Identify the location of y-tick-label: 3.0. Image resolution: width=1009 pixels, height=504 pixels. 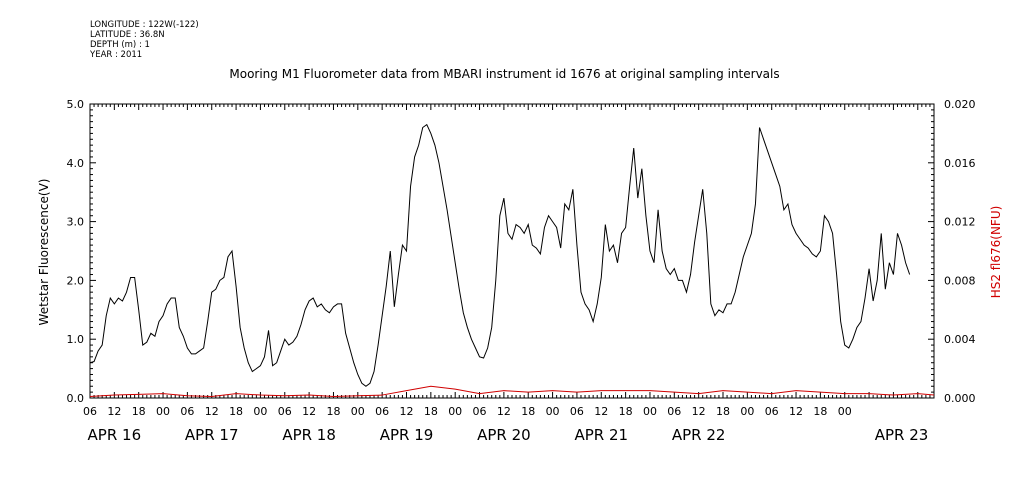
(76, 222).